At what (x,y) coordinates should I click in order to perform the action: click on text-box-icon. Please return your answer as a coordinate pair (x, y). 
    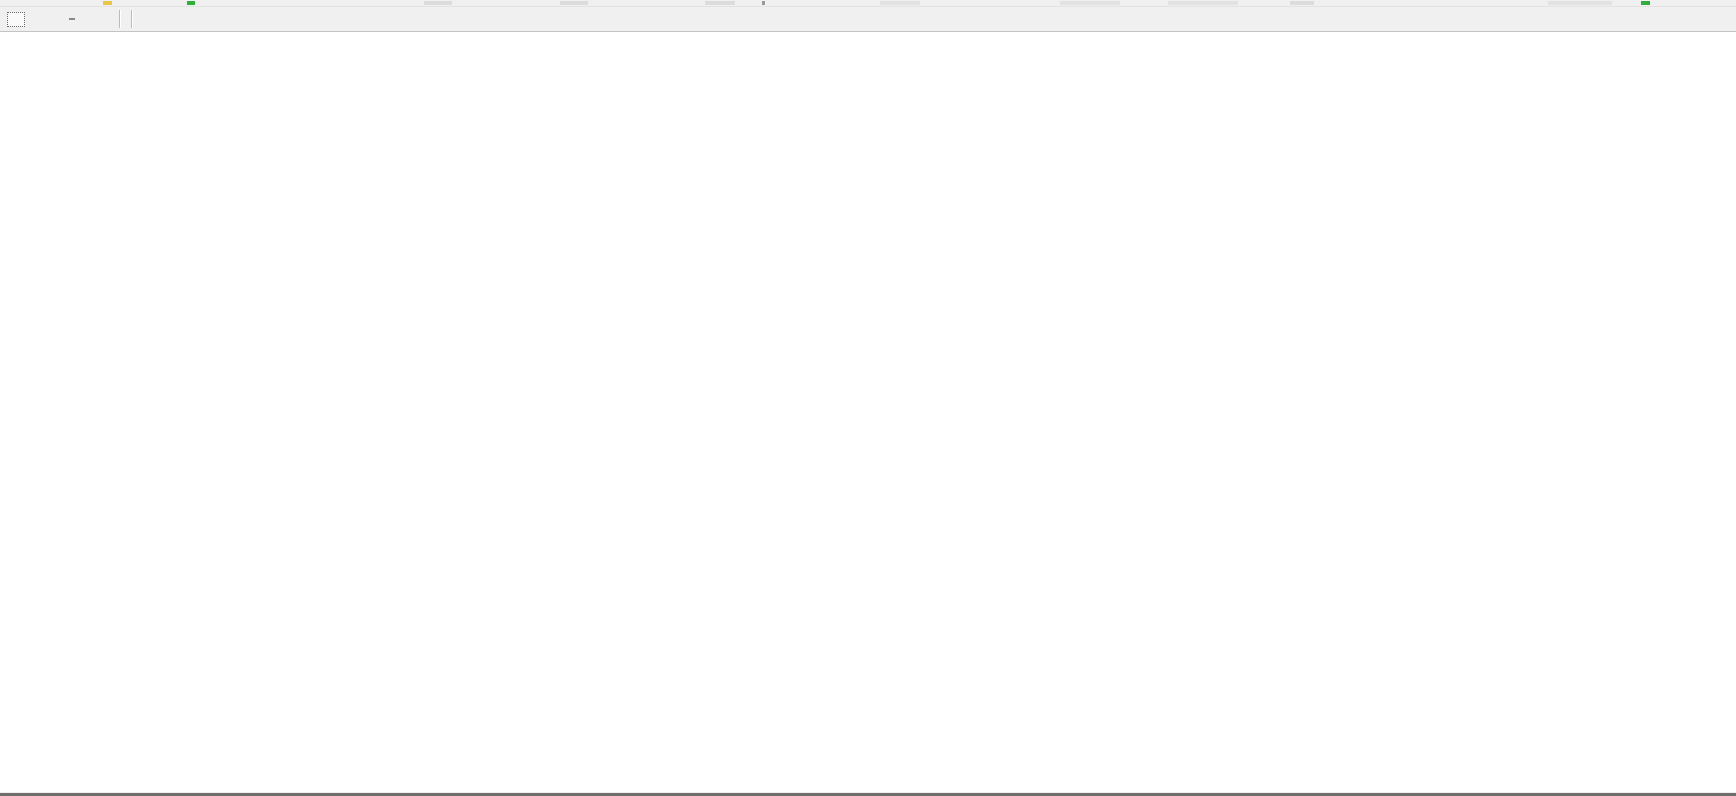
    Looking at the image, I should click on (72, 19).